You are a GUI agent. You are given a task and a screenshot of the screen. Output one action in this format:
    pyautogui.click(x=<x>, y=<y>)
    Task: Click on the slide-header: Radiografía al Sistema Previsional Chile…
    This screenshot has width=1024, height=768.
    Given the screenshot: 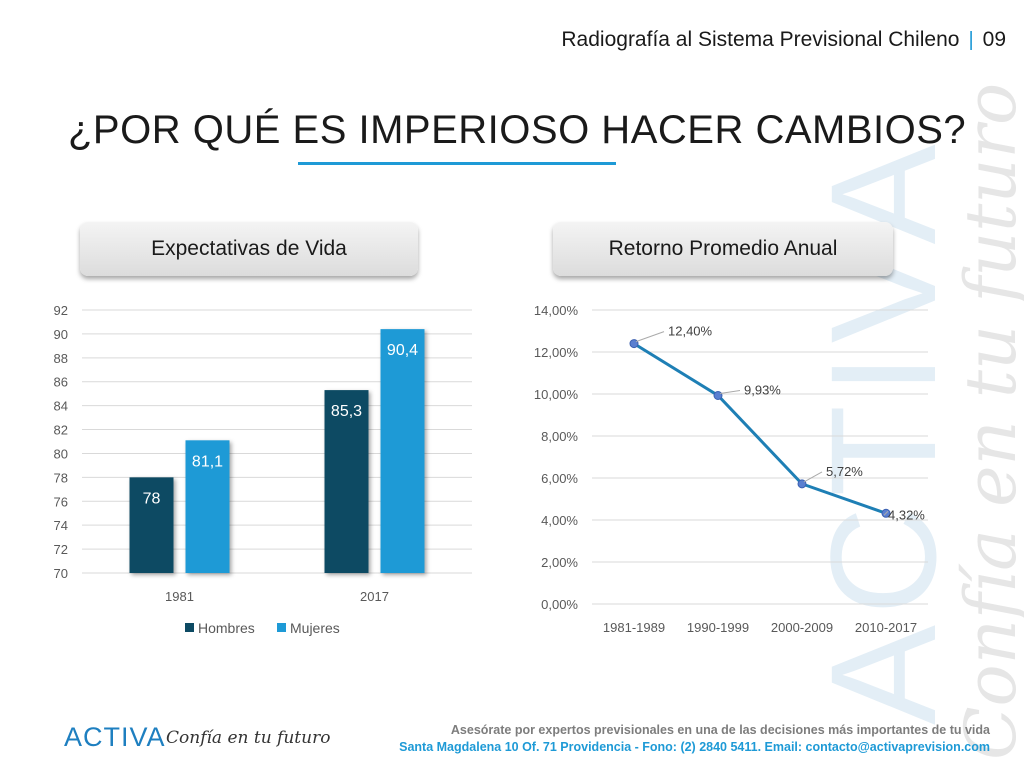 What is the action you would take?
    pyautogui.click(x=783, y=40)
    